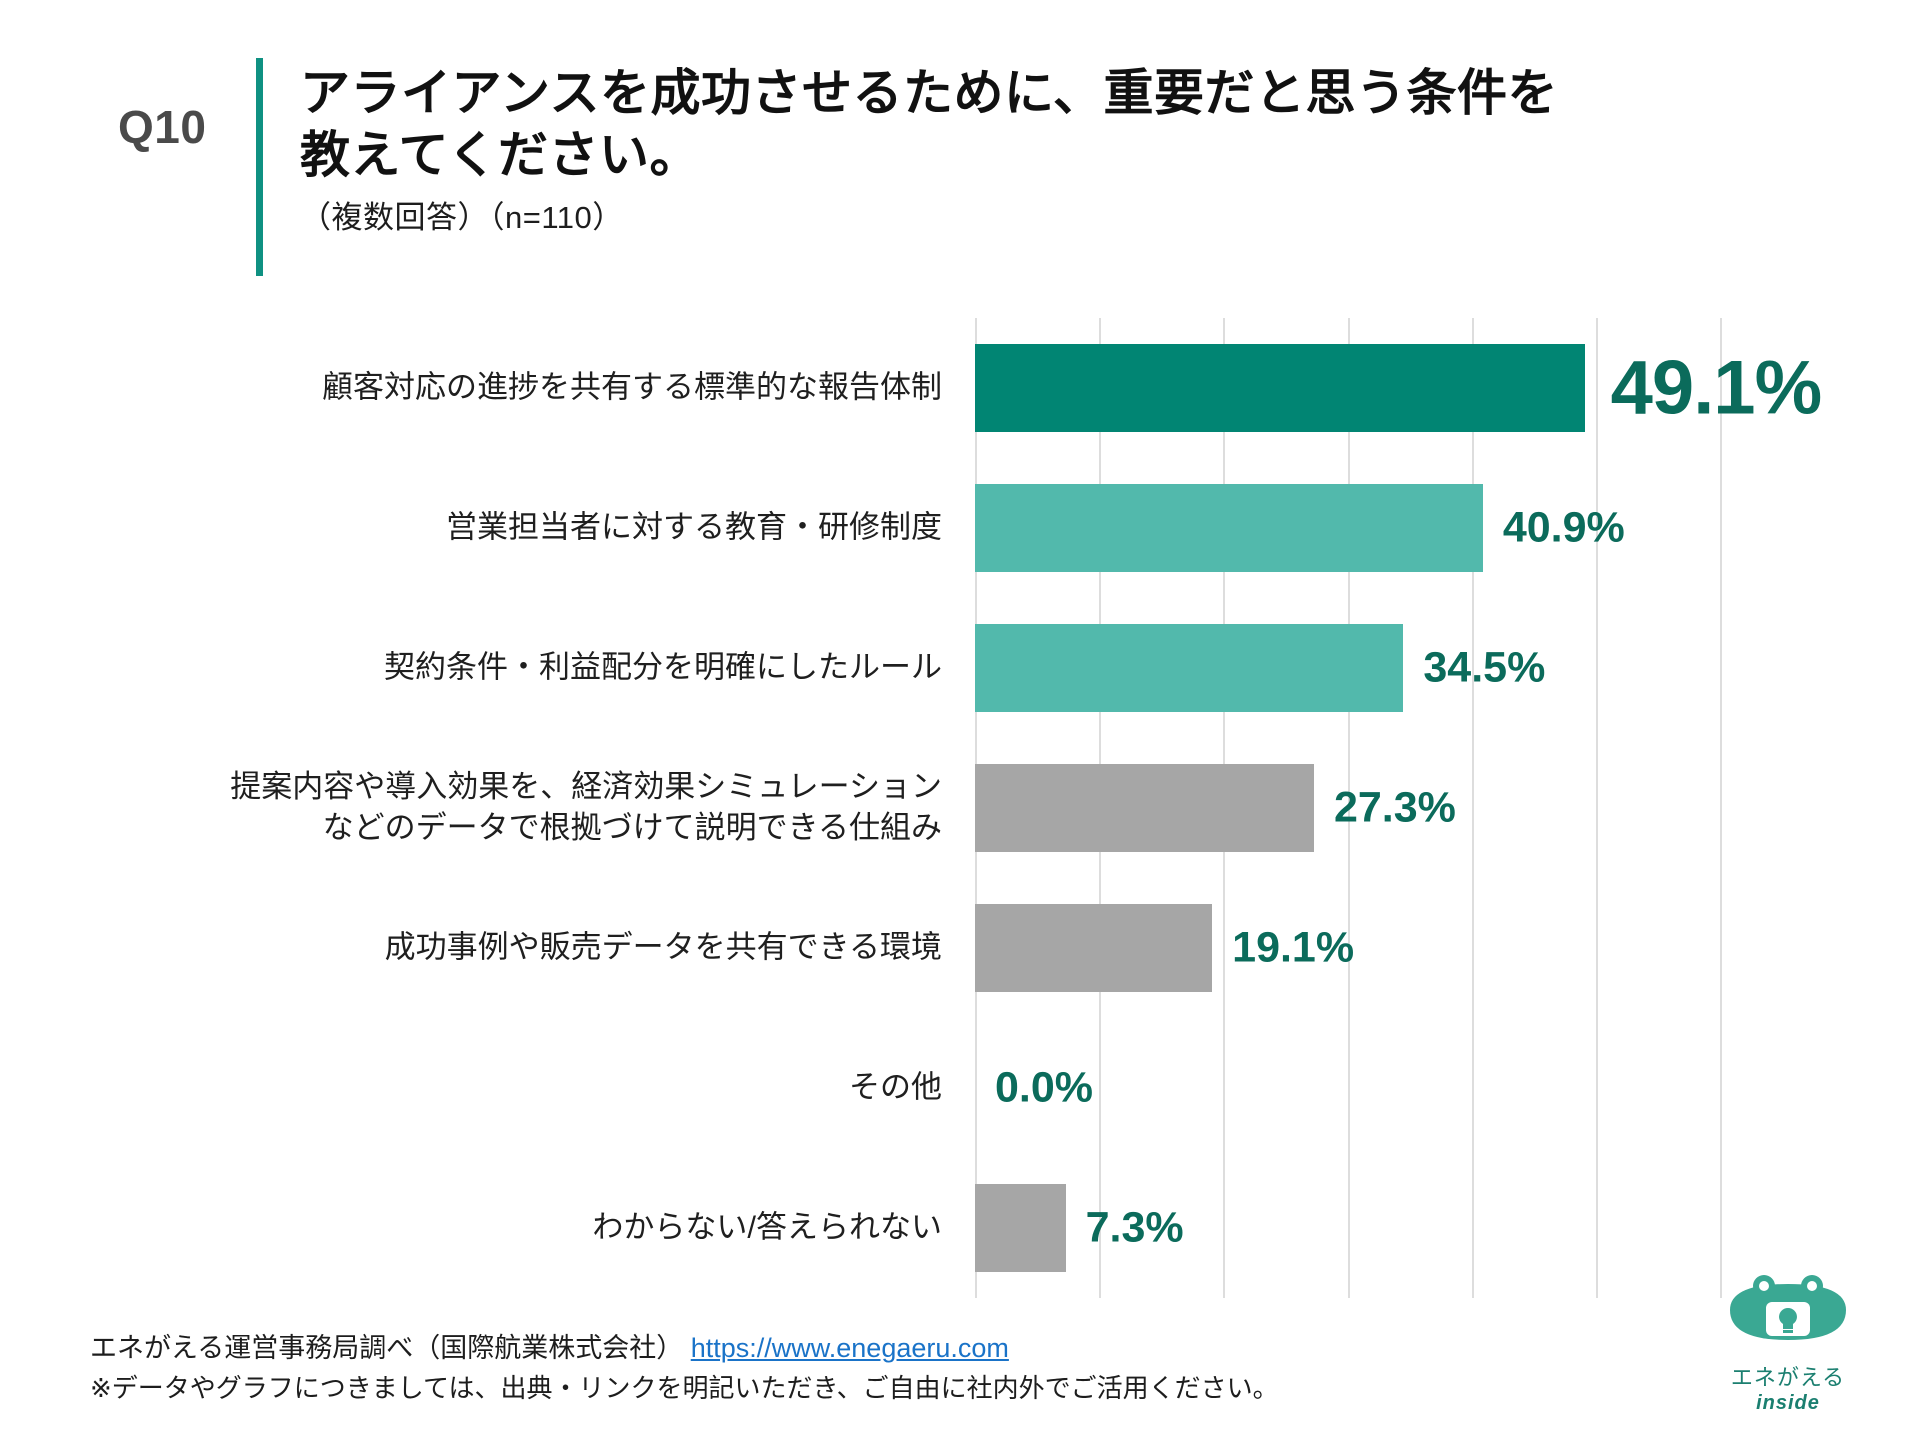 The width and height of the screenshot is (1920, 1440). Describe the element at coordinates (849, 1348) in the screenshot. I see `enegaeru-link: https://www.enegaeru.com` at that location.